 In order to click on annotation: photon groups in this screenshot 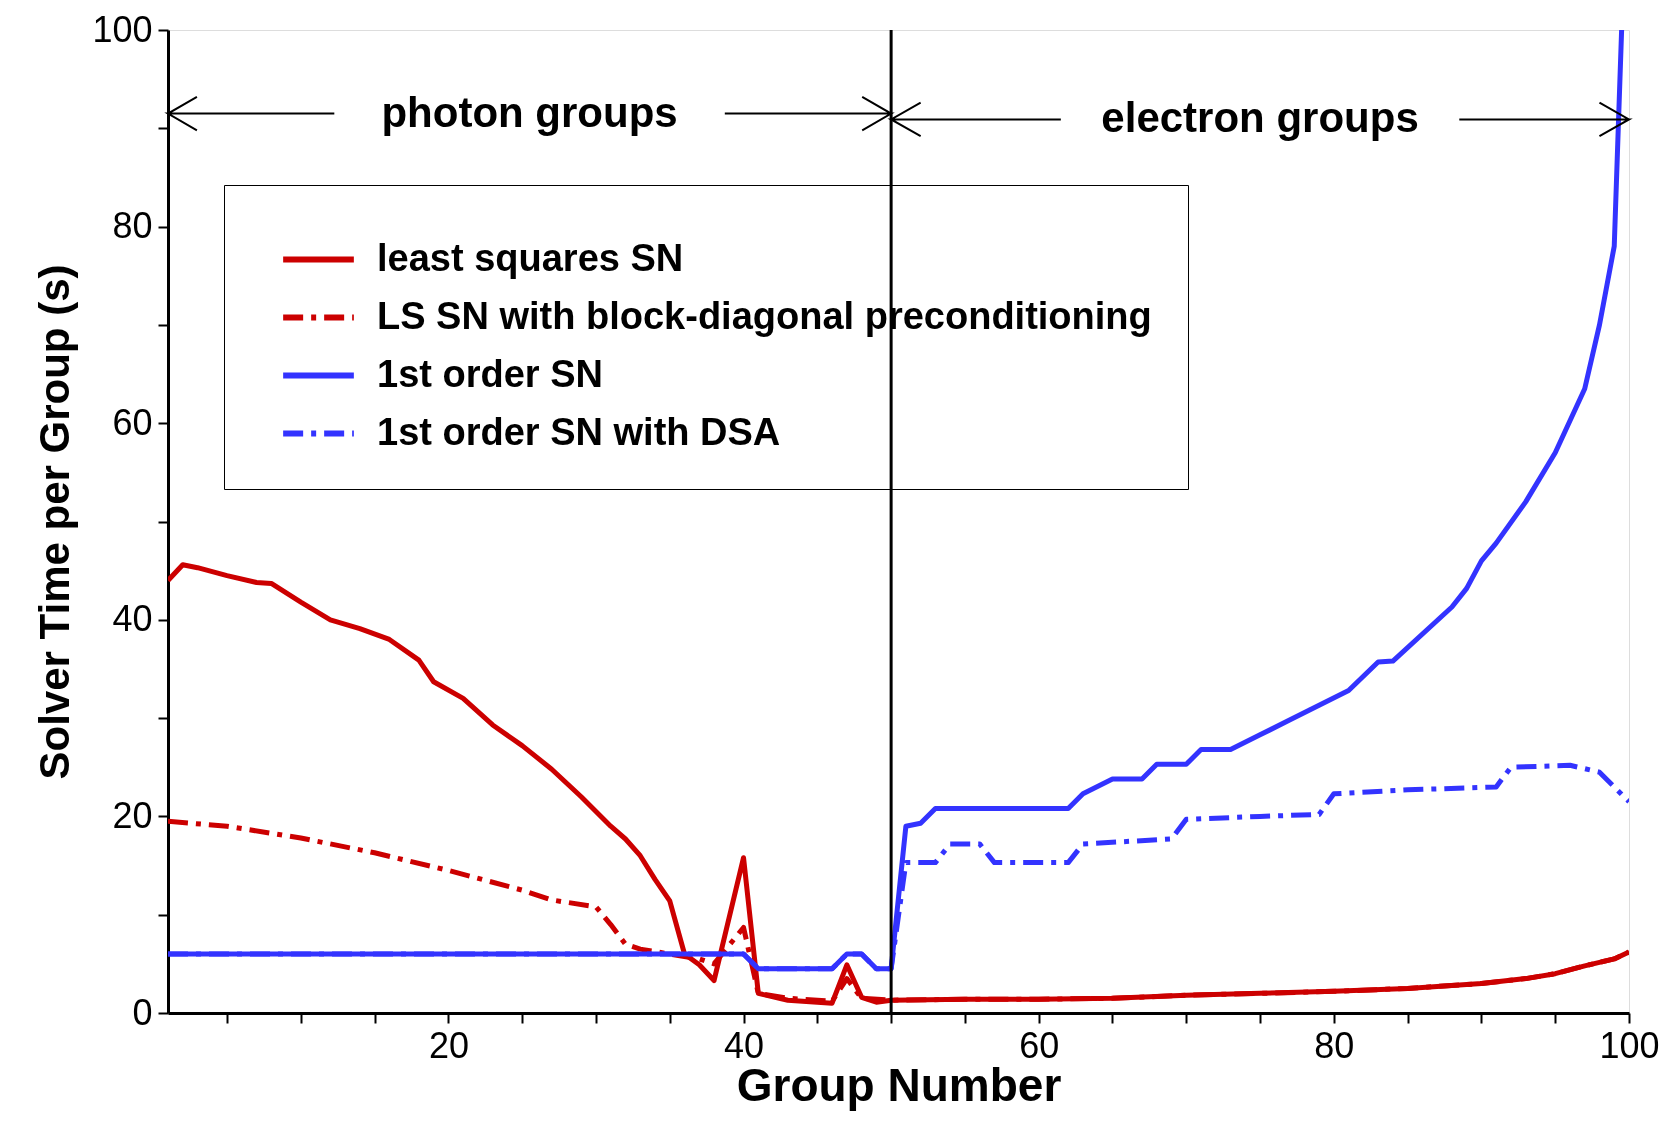, I will do `click(529, 112)`.